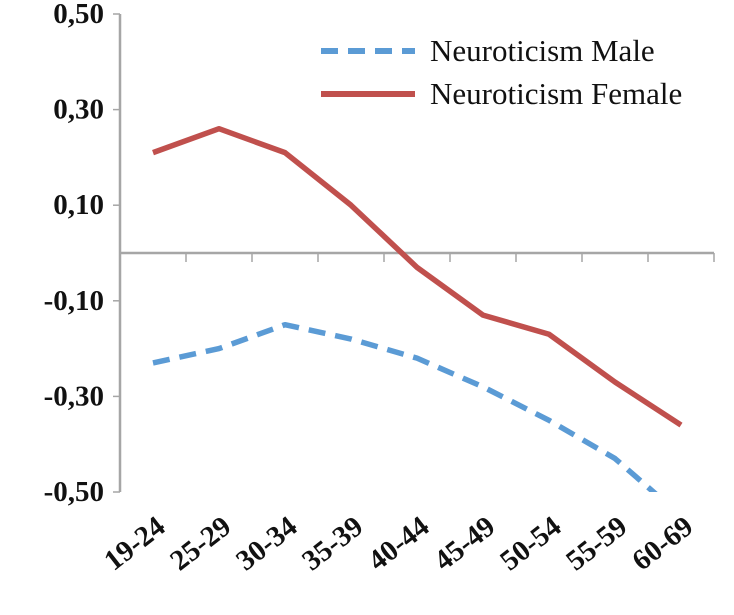 The height and width of the screenshot is (615, 734). What do you see at coordinates (556, 94) in the screenshot?
I see `legend-label-female: Neuroticism Female` at bounding box center [556, 94].